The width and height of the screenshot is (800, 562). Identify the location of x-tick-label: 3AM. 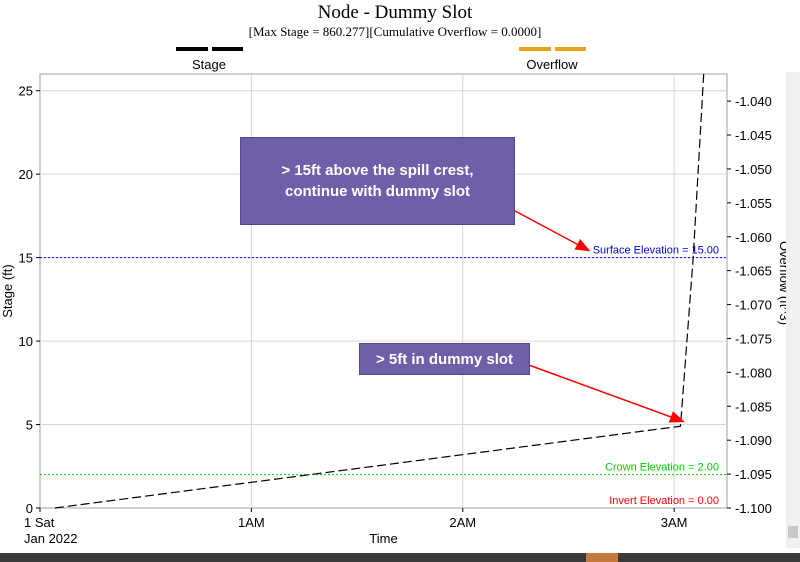
(674, 522).